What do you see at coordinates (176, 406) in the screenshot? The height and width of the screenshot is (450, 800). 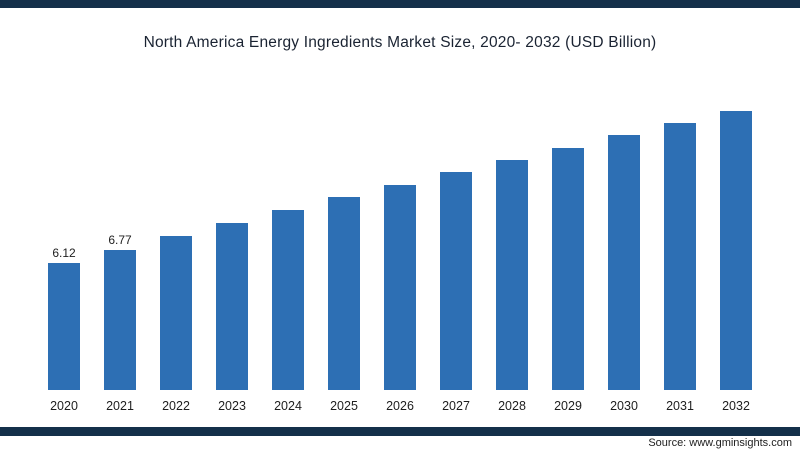 I see `x-axis-label-2022: 2022` at bounding box center [176, 406].